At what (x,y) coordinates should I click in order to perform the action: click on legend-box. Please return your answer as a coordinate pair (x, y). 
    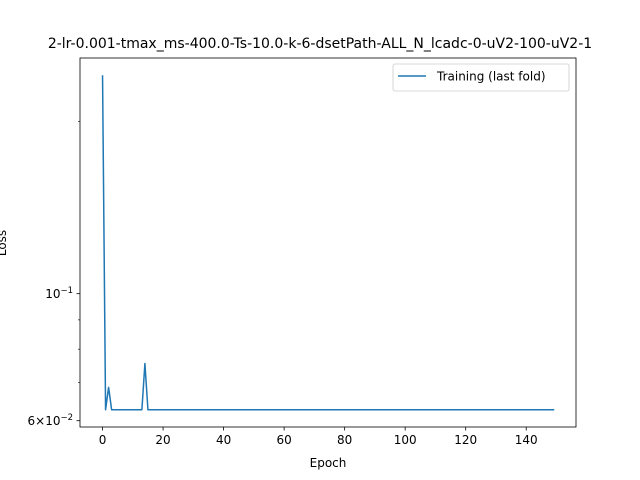
    Looking at the image, I should click on (481, 77).